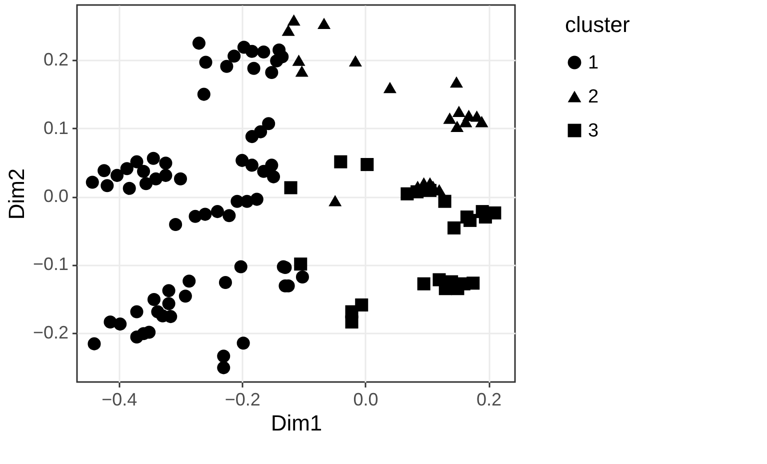  What do you see at coordinates (50, 264) in the screenshot?
I see `y-tick-label: −0.1` at bounding box center [50, 264].